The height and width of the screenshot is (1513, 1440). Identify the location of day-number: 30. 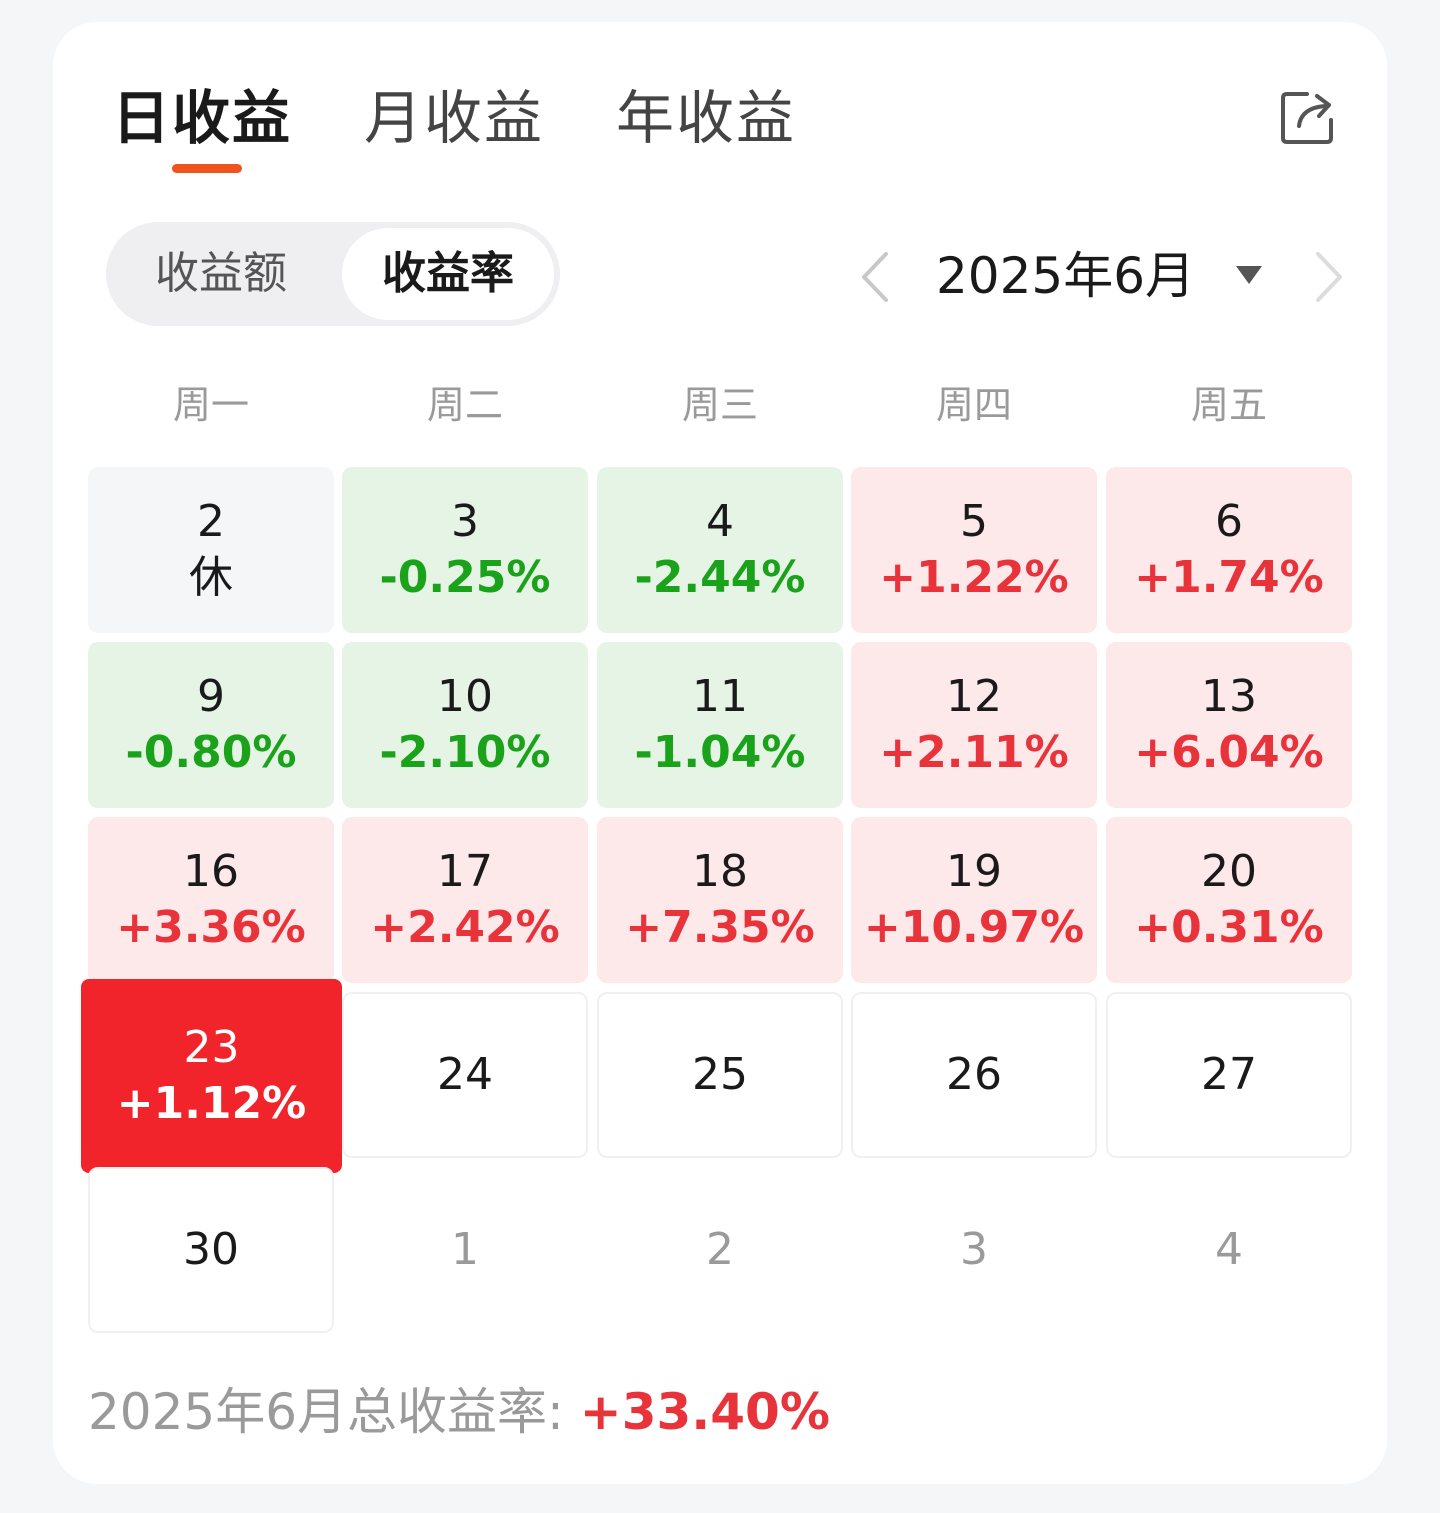
(211, 1249).